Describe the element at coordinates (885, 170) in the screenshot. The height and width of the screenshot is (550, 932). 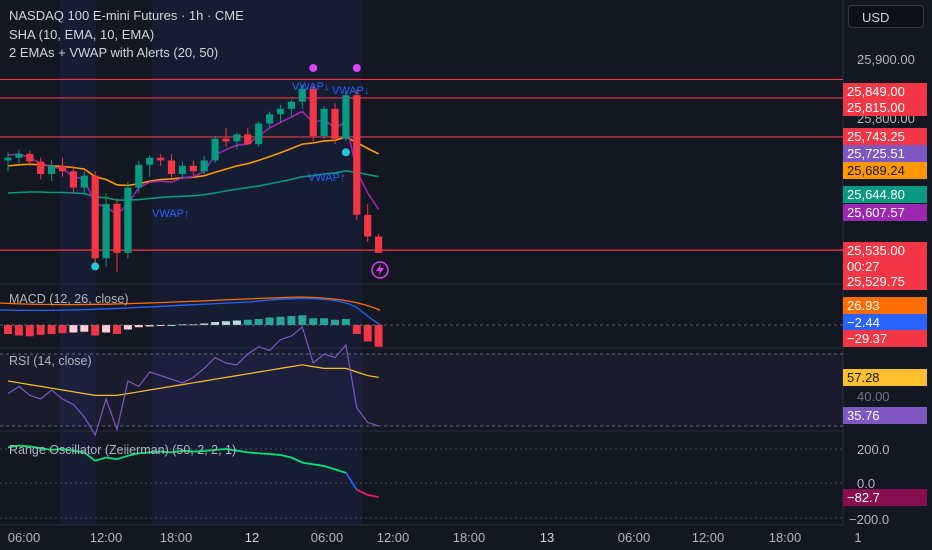
I see `price-tag: 25,689.24` at that location.